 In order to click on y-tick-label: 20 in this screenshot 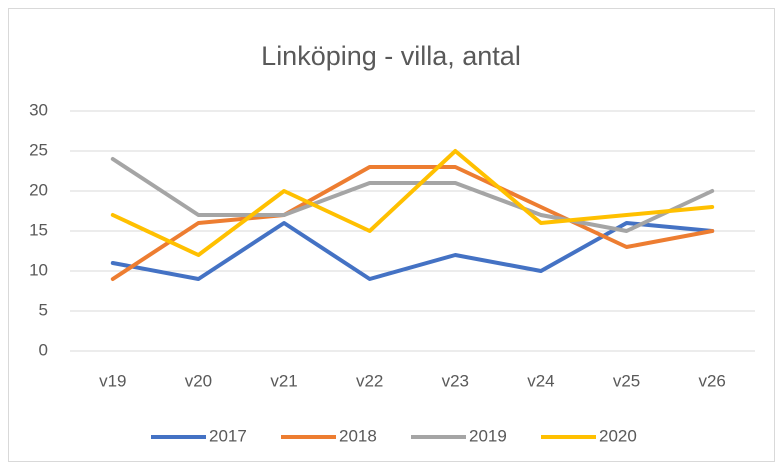, I will do `click(38, 189)`.